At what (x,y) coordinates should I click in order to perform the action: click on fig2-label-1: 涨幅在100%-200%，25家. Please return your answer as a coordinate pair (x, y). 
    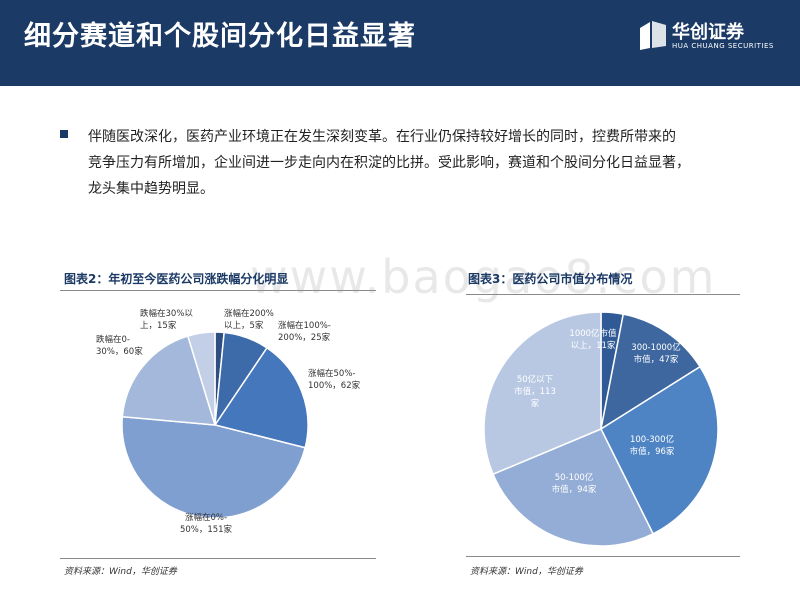
    Looking at the image, I should click on (304, 331).